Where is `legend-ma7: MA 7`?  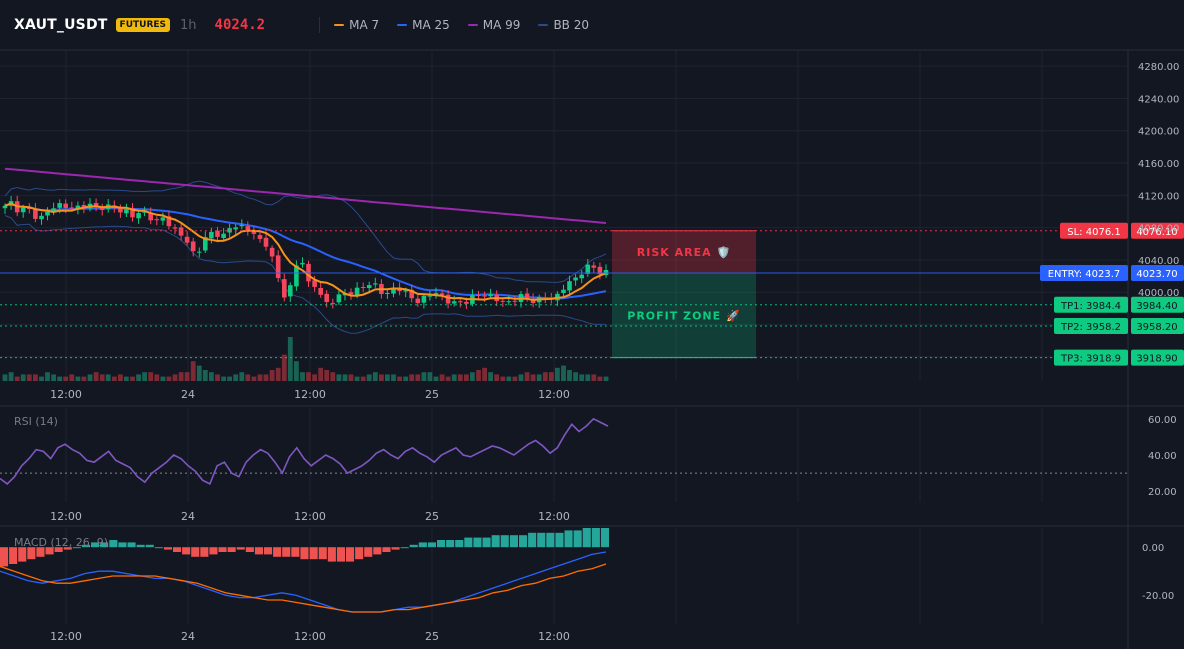
legend-ma7: MA 7 is located at coordinates (356, 25).